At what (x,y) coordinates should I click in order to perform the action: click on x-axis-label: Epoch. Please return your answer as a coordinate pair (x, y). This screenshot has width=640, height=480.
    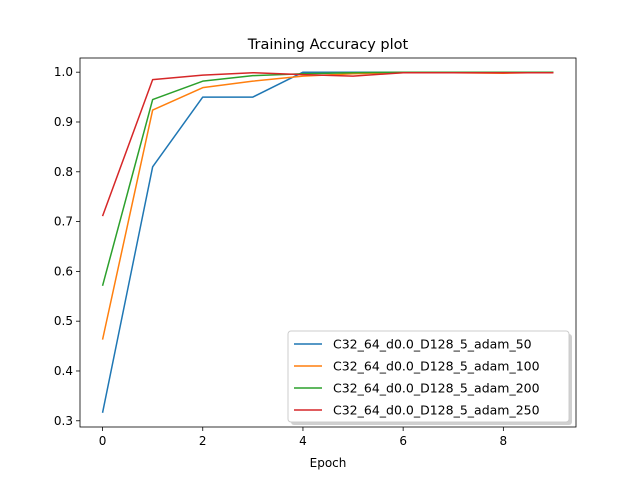
    Looking at the image, I should click on (328, 463).